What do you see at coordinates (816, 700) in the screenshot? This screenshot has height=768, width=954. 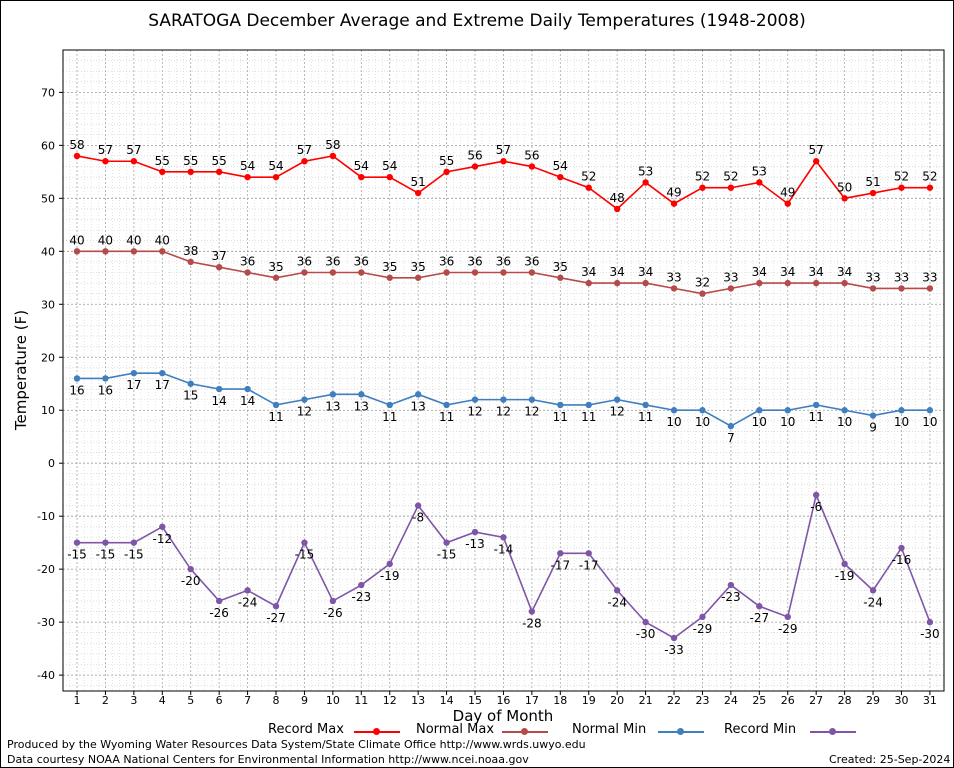 I see `x-tick-label: 27` at bounding box center [816, 700].